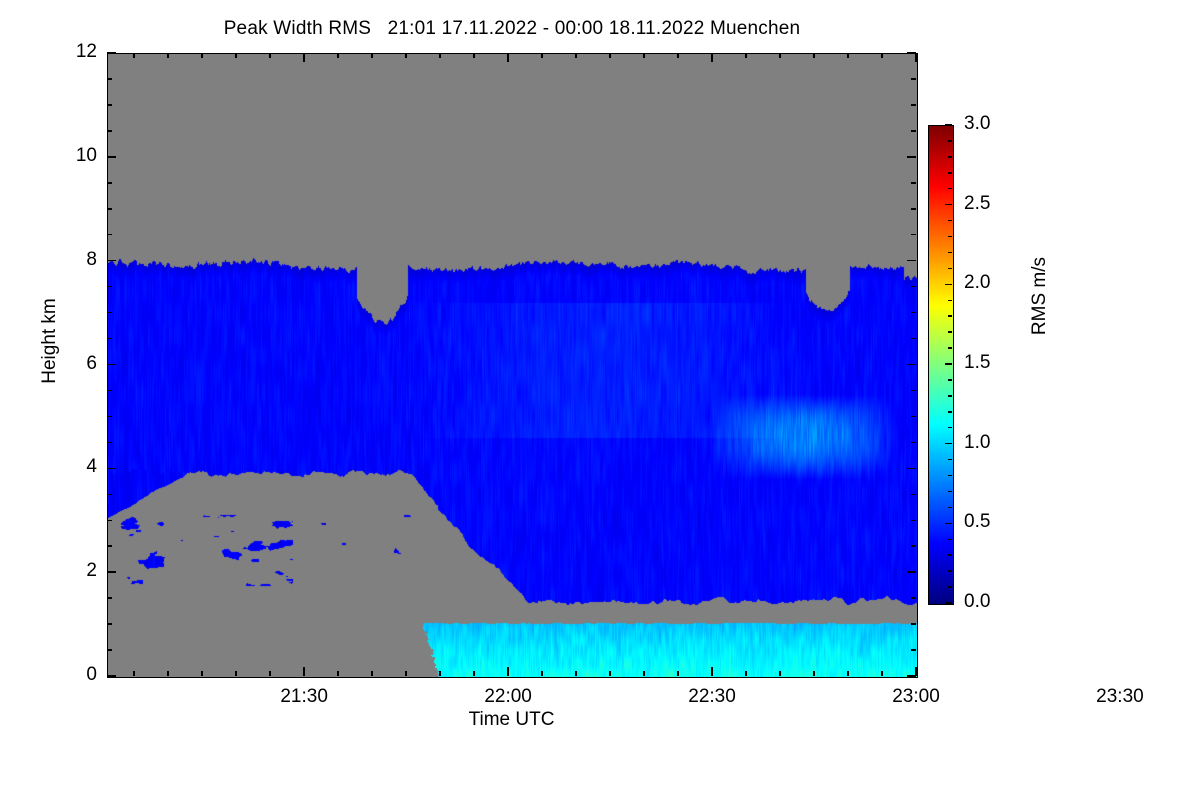 This screenshot has height=800, width=1200. I want to click on colorbar-tick-label: 2.0, so click(977, 283).